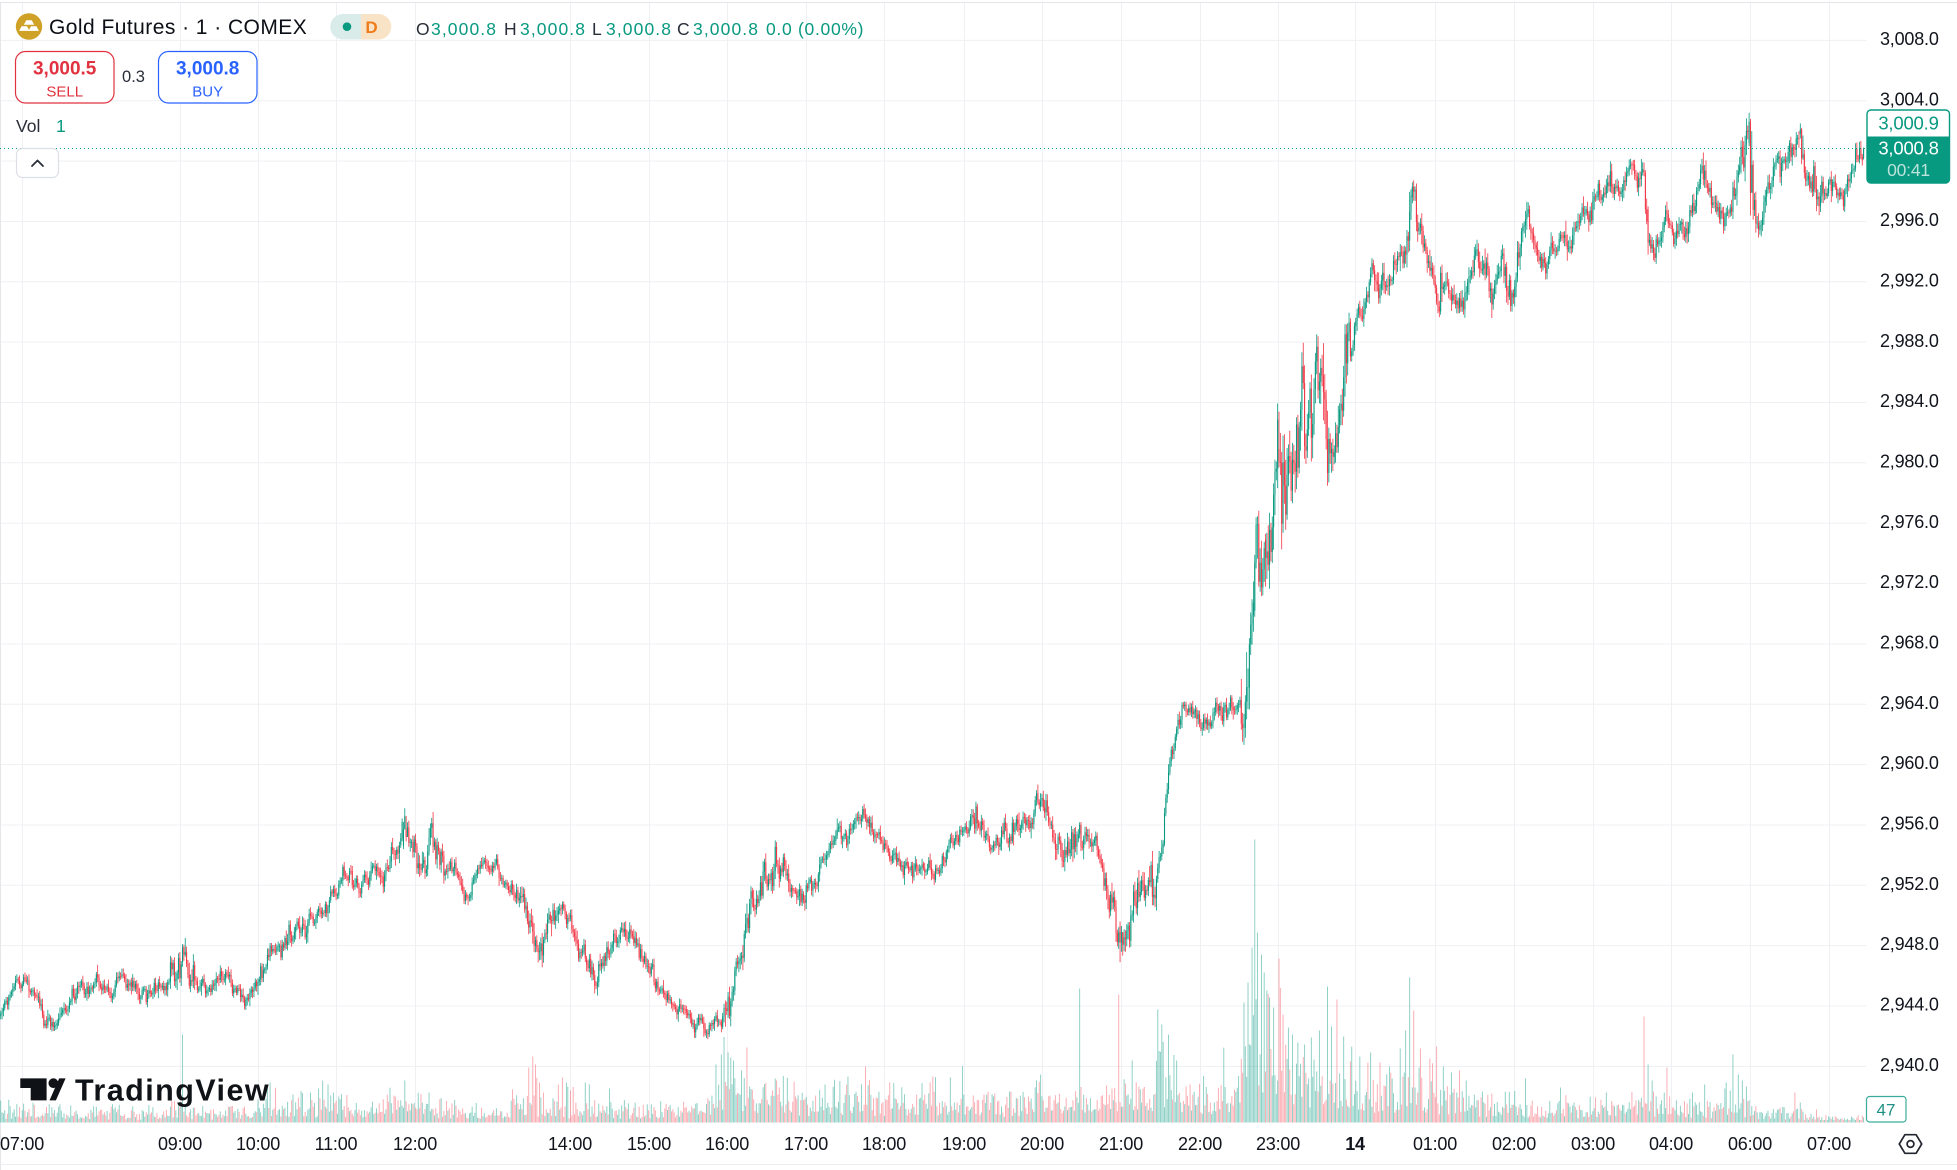 Image resolution: width=1957 pixels, height=1170 pixels. I want to click on svg-text: 11:00, so click(336, 1144).